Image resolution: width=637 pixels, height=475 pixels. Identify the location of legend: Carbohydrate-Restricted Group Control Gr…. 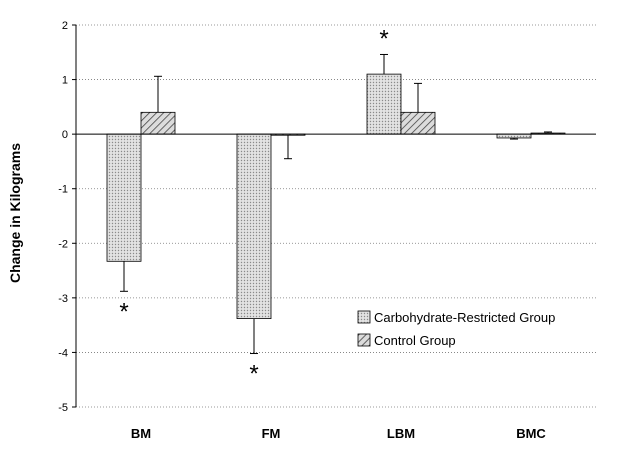
(456, 329).